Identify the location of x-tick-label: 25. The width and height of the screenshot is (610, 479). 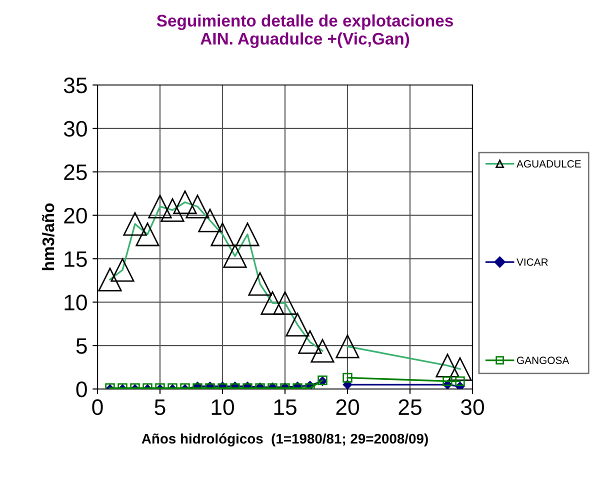
(410, 407).